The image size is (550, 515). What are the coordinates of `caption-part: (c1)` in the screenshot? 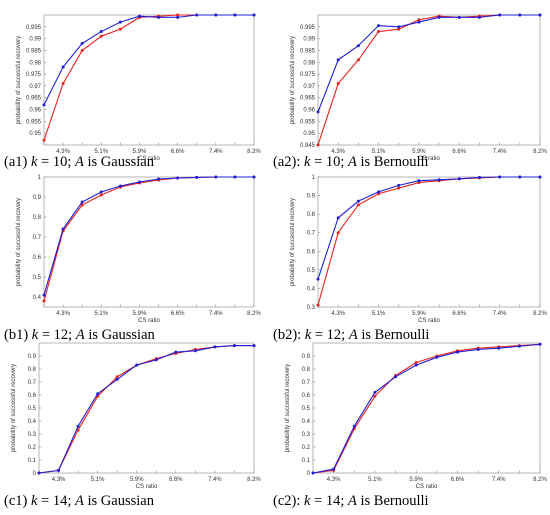 It's located at (17, 501).